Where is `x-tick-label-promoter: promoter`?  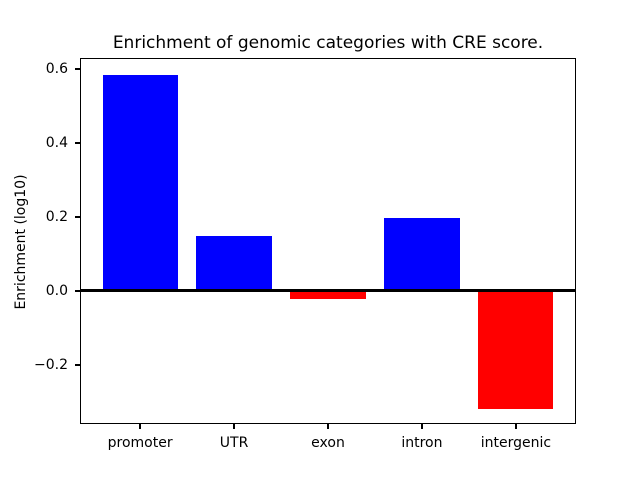
x-tick-label-promoter: promoter is located at coordinates (140, 443).